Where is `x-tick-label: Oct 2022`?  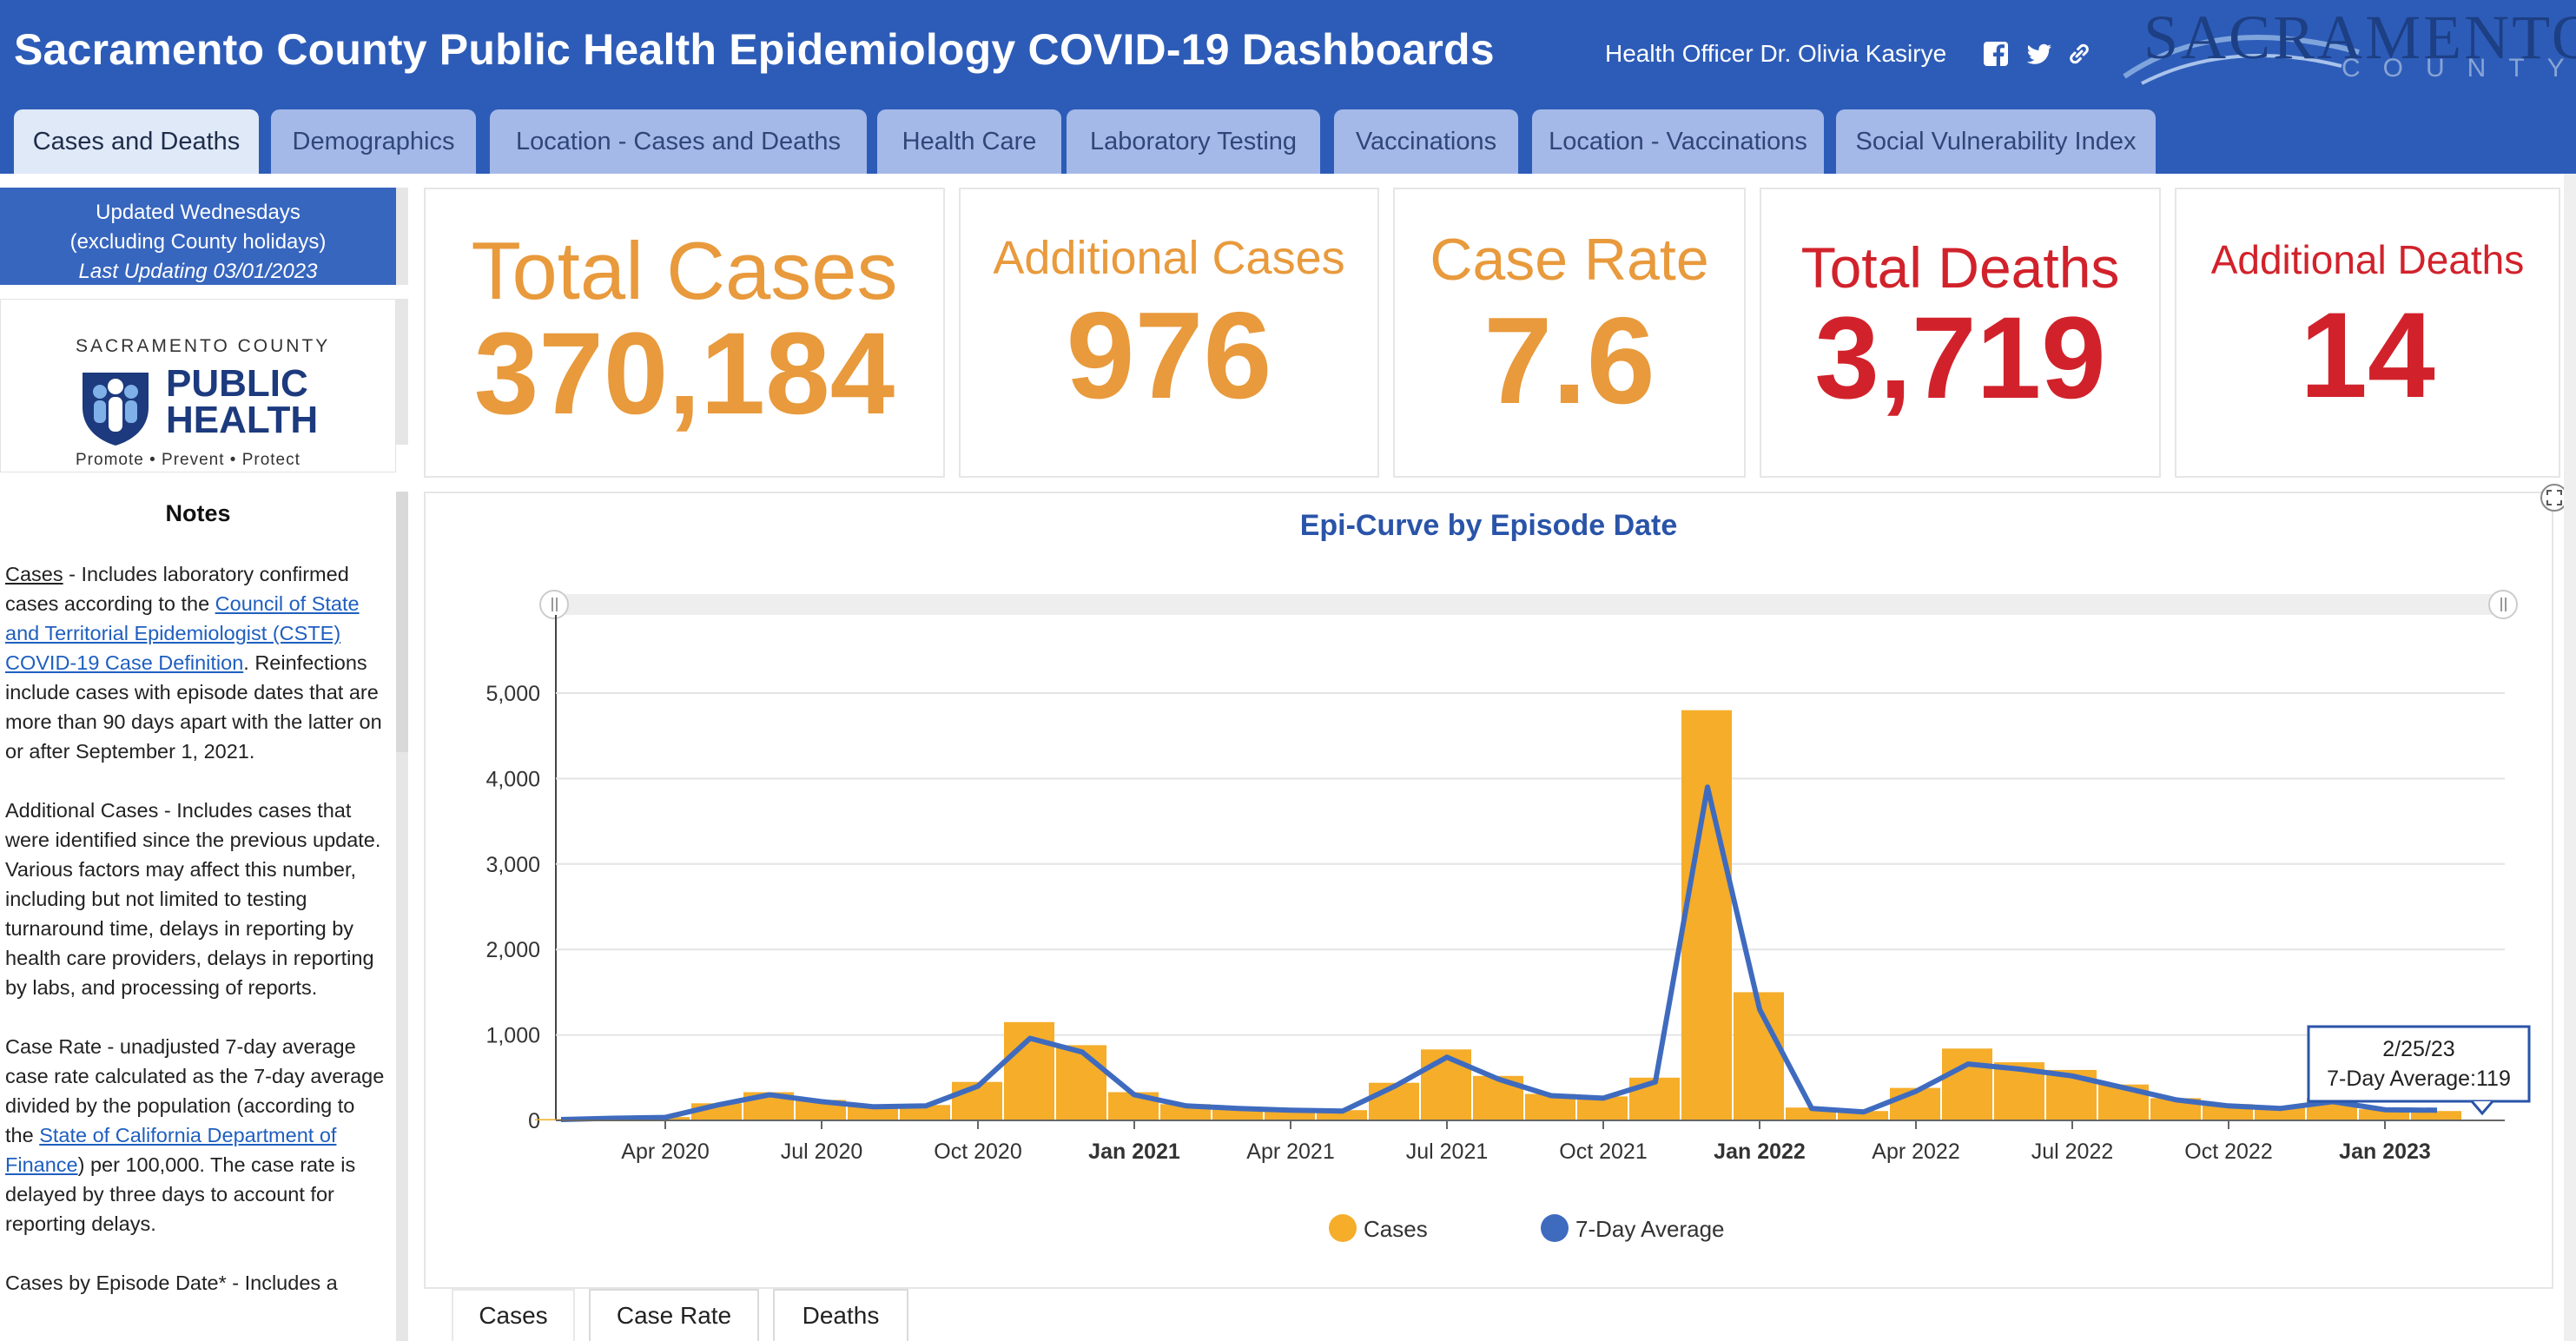
x-tick-label: Oct 2022 is located at coordinates (2228, 1152).